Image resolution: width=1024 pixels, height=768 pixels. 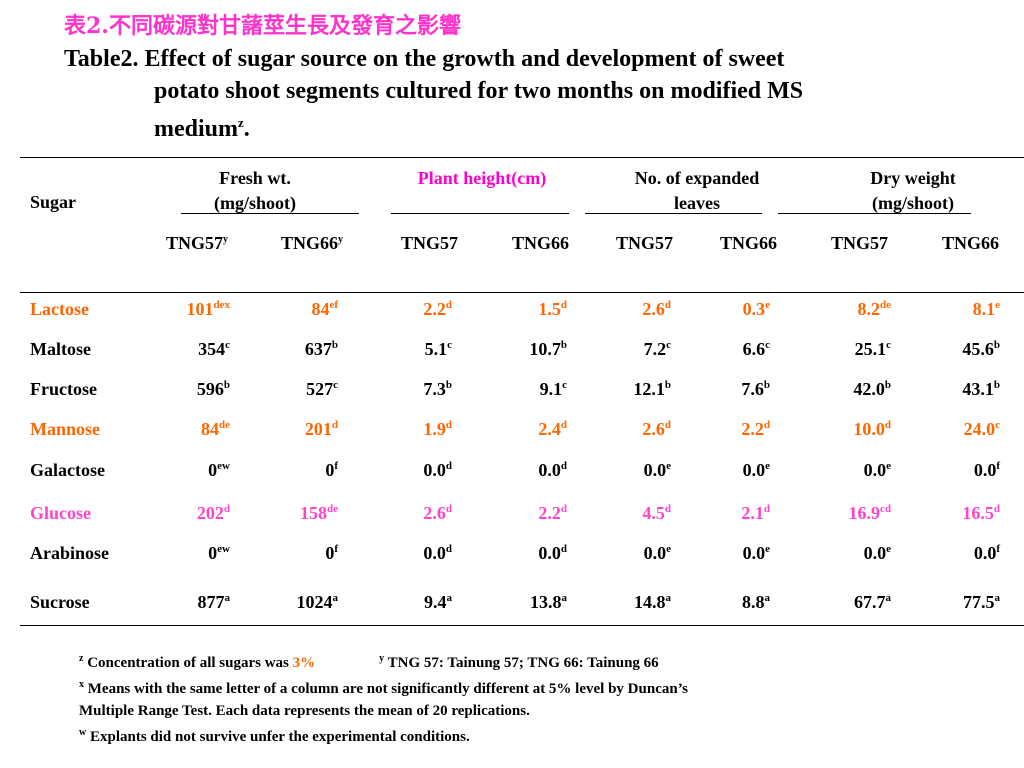 What do you see at coordinates (437, 429) in the screenshot?
I see `table-cell: 1.9d` at bounding box center [437, 429].